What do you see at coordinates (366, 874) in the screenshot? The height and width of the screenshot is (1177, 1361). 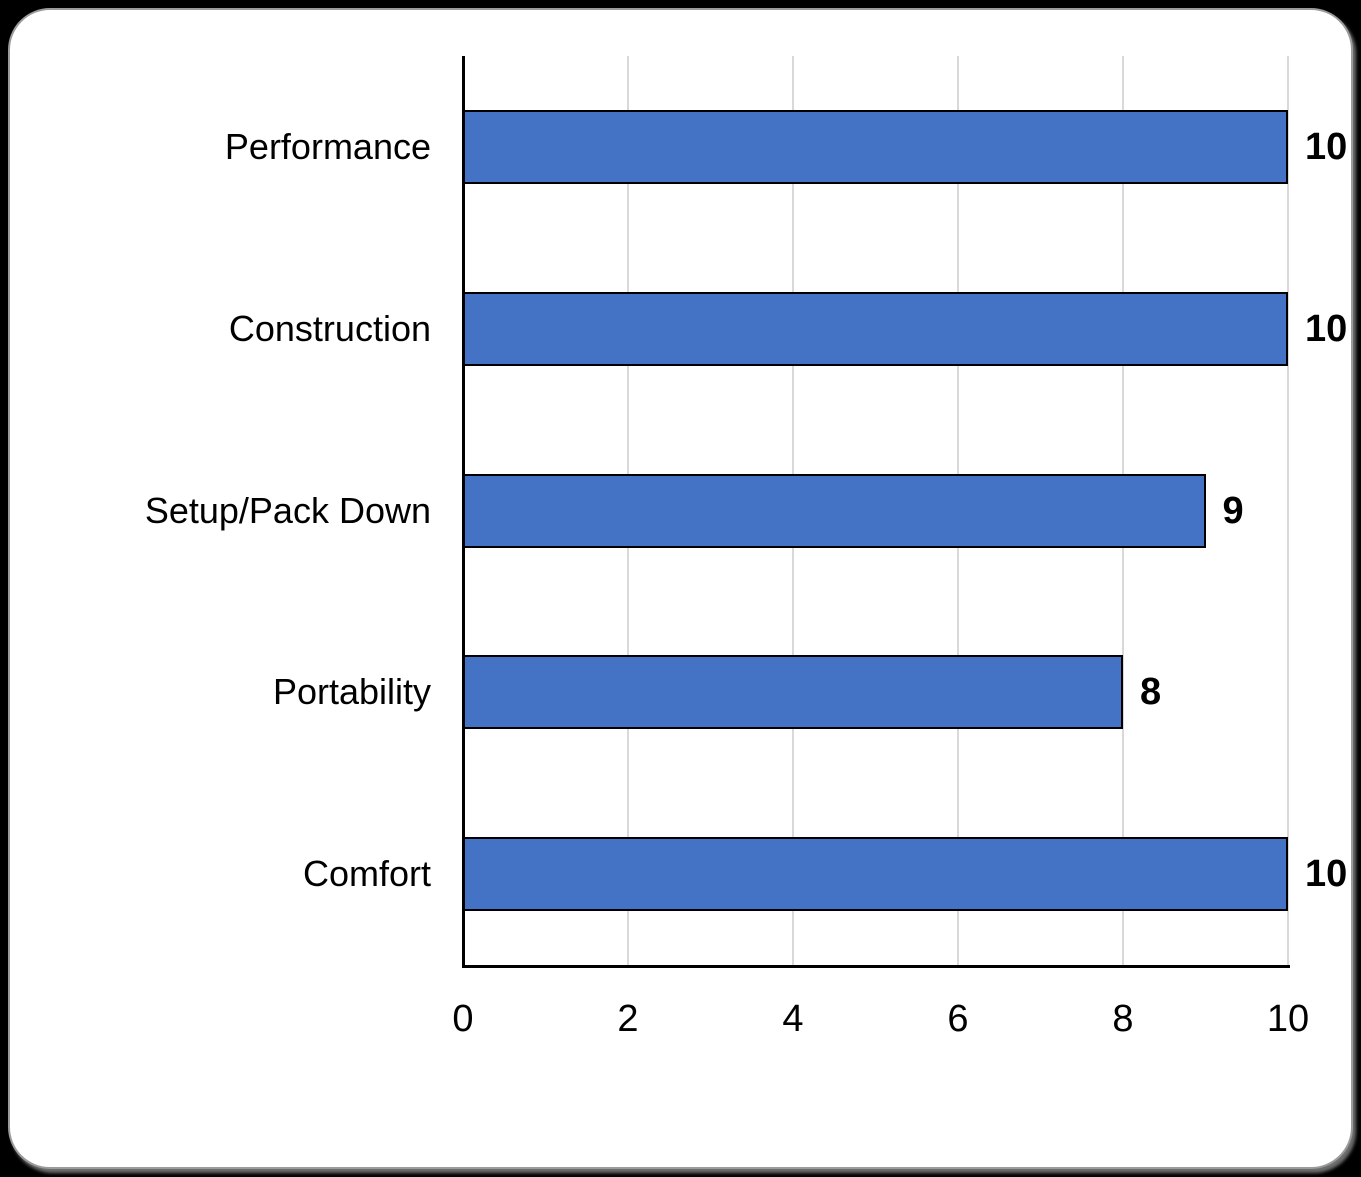 I see `category-label-comfort: Comfort` at bounding box center [366, 874].